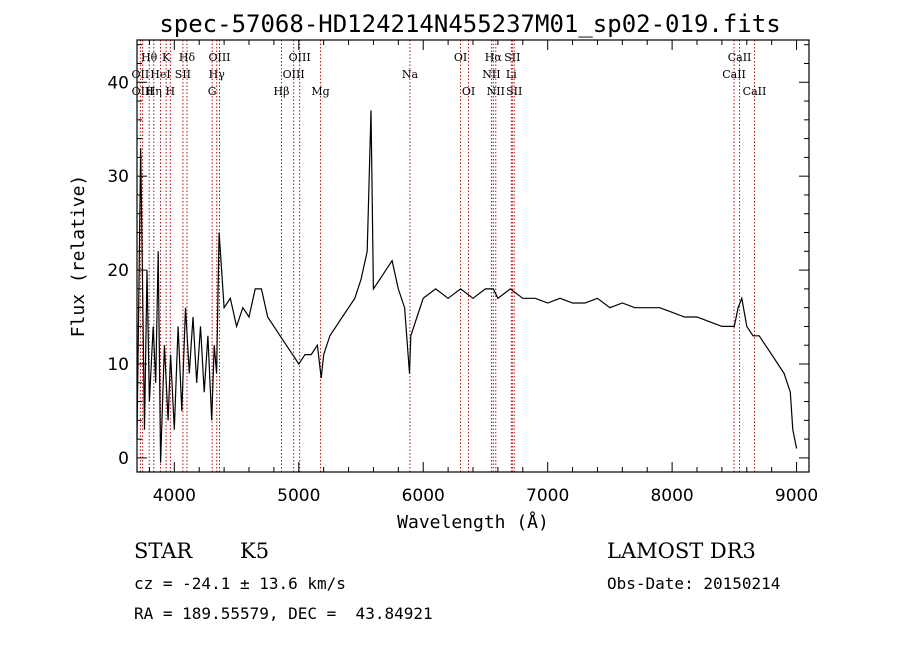 This screenshot has height=649, width=900. I want to click on x-axis-label: Wavelength (Å), so click(473, 522).